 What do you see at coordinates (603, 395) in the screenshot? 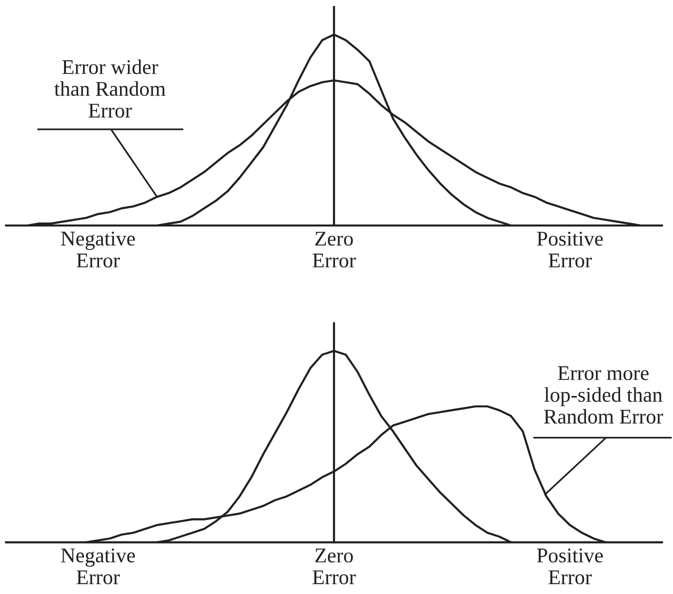
I see `annotation: Error more lop-sided than Random Error` at bounding box center [603, 395].